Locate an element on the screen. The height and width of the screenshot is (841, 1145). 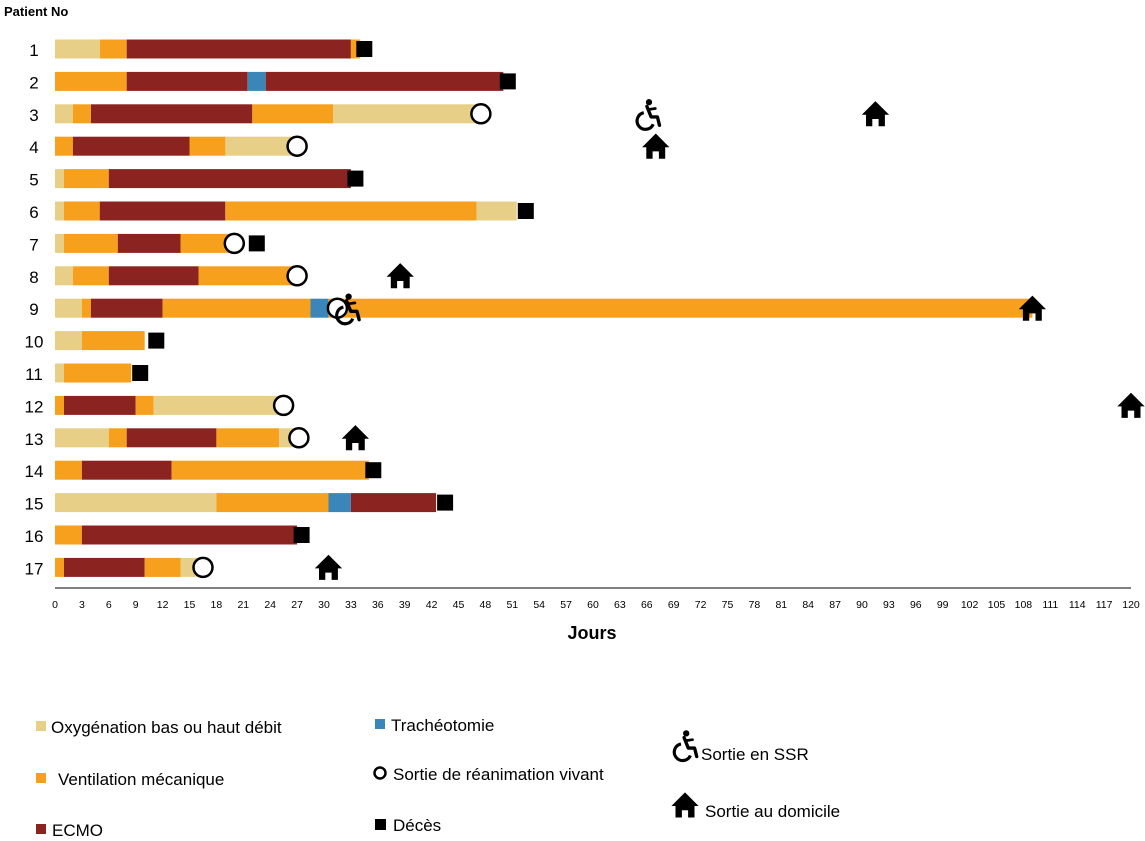
wheelchair-head is located at coordinates (686, 733).